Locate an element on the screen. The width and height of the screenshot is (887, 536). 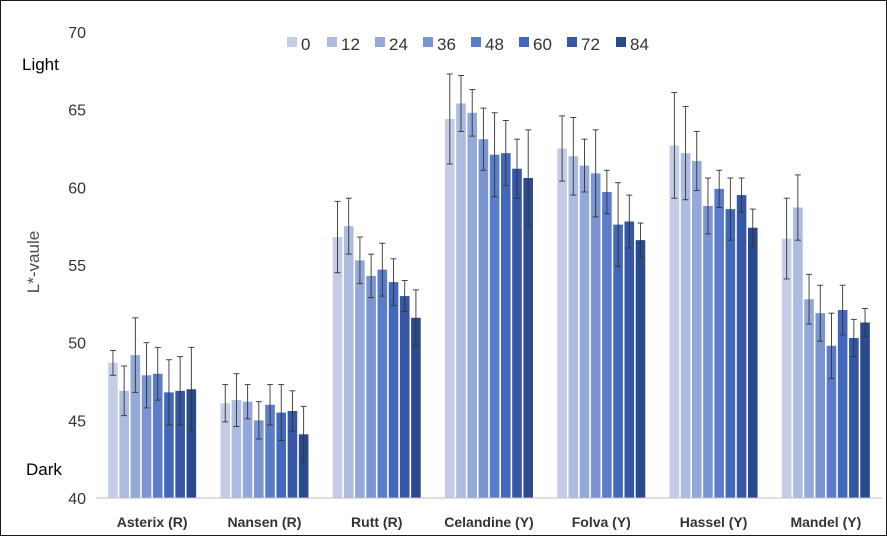
x-tick-label: Nansen (R) is located at coordinates (264, 522).